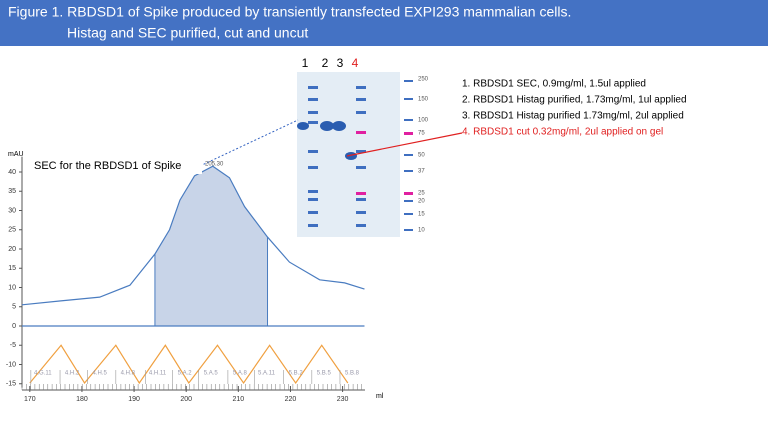  Describe the element at coordinates (43, 374) in the screenshot. I see `fraction-label: 4.G.11` at that location.